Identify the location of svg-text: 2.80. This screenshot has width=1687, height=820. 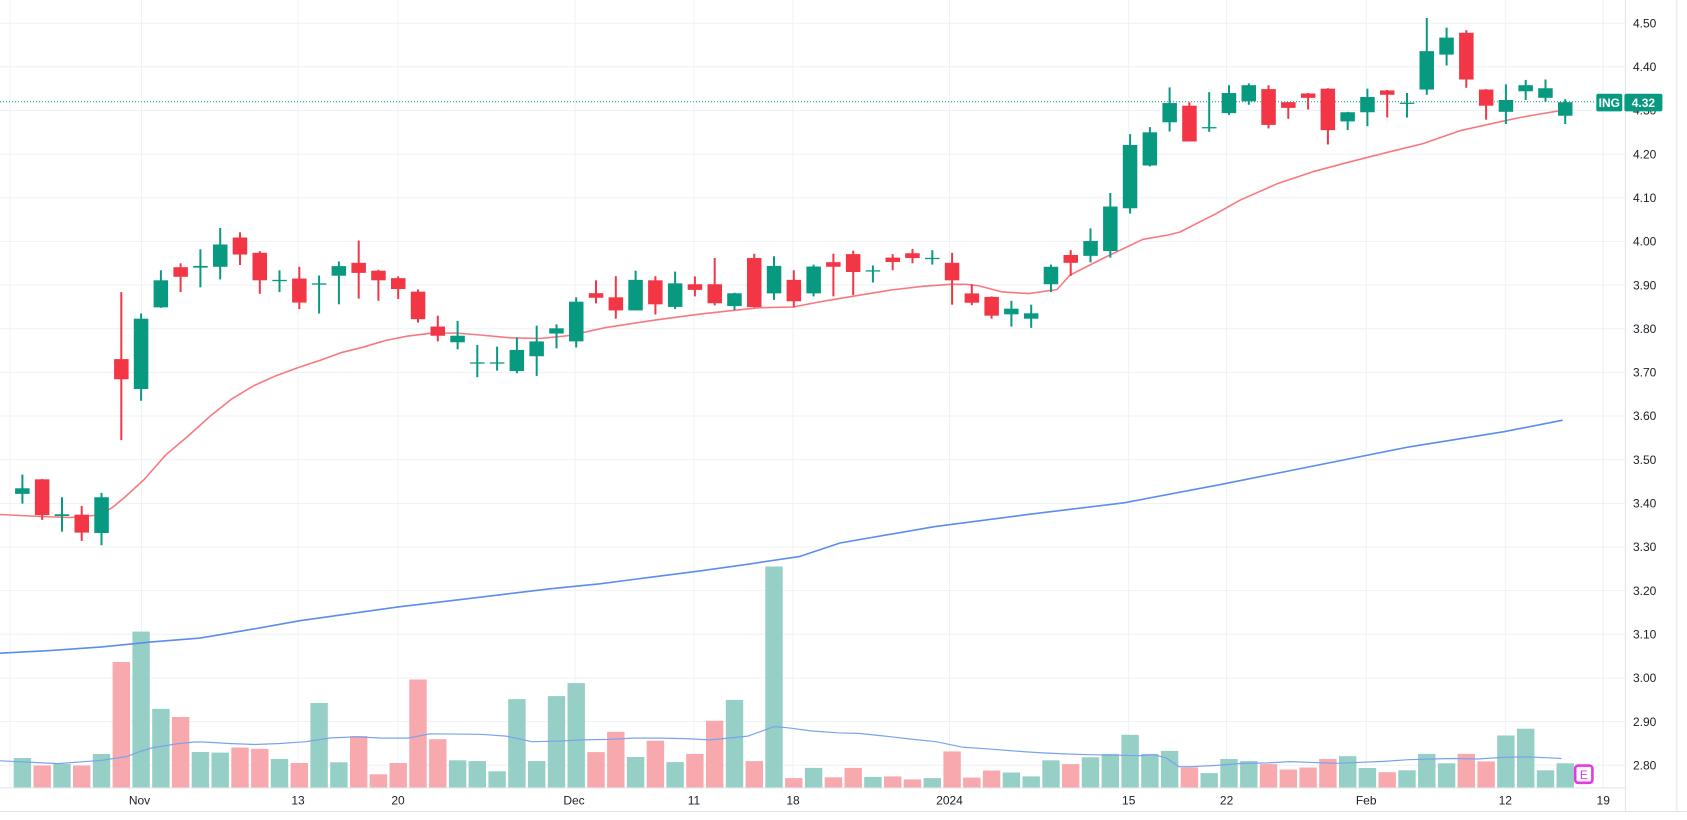
(1645, 766).